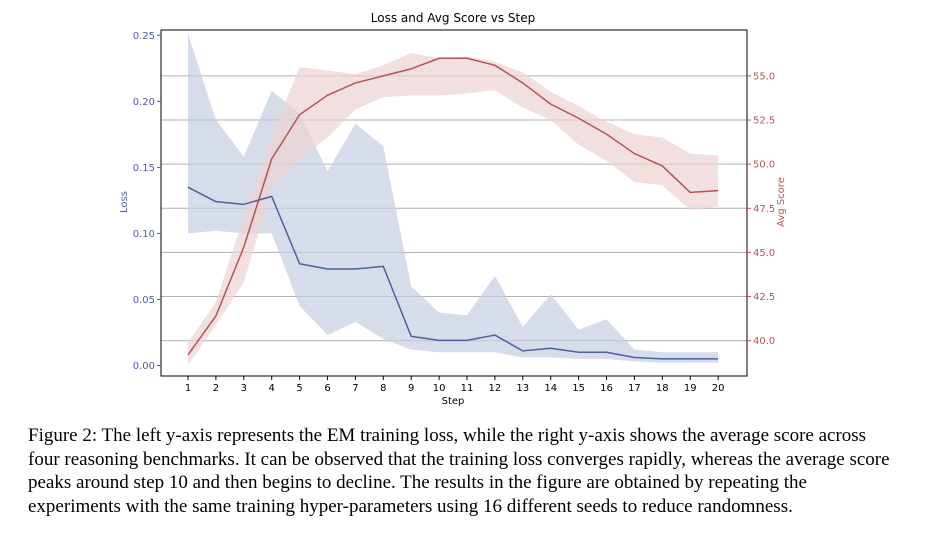 This screenshot has height=556, width=926. What do you see at coordinates (144, 102) in the screenshot?
I see `y-left-tick-label: 0.20` at bounding box center [144, 102].